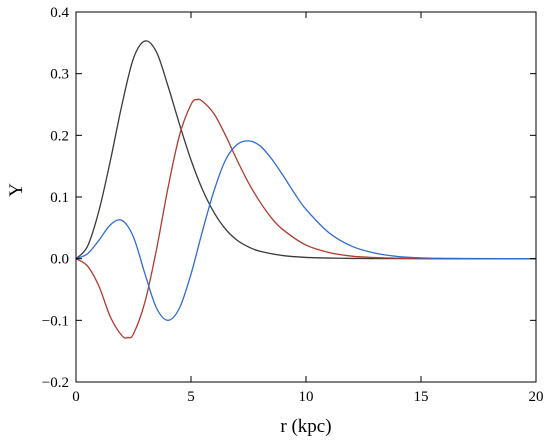 The image size is (550, 444). I want to click on x-tick-label: 20, so click(536, 397).